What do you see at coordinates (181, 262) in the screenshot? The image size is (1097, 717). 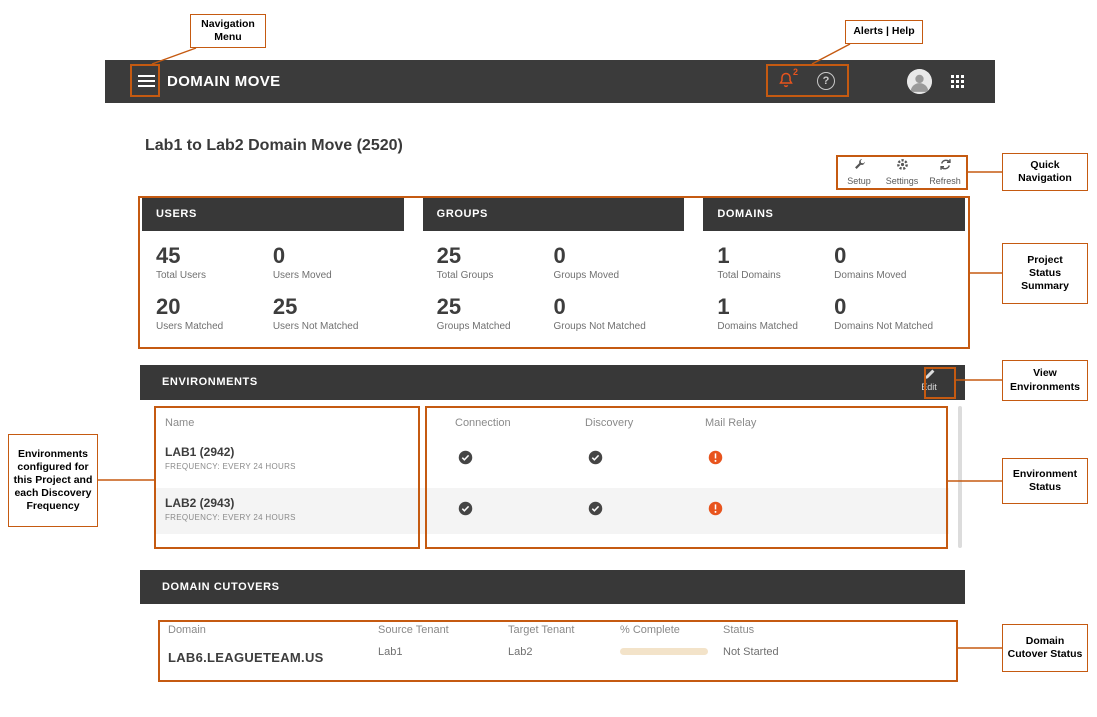 I see `stat: 45 Total Users` at bounding box center [181, 262].